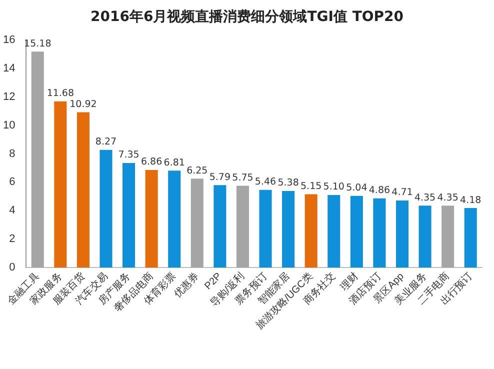  Describe the element at coordinates (12, 210) in the screenshot. I see `y-tick-label: 4` at that location.